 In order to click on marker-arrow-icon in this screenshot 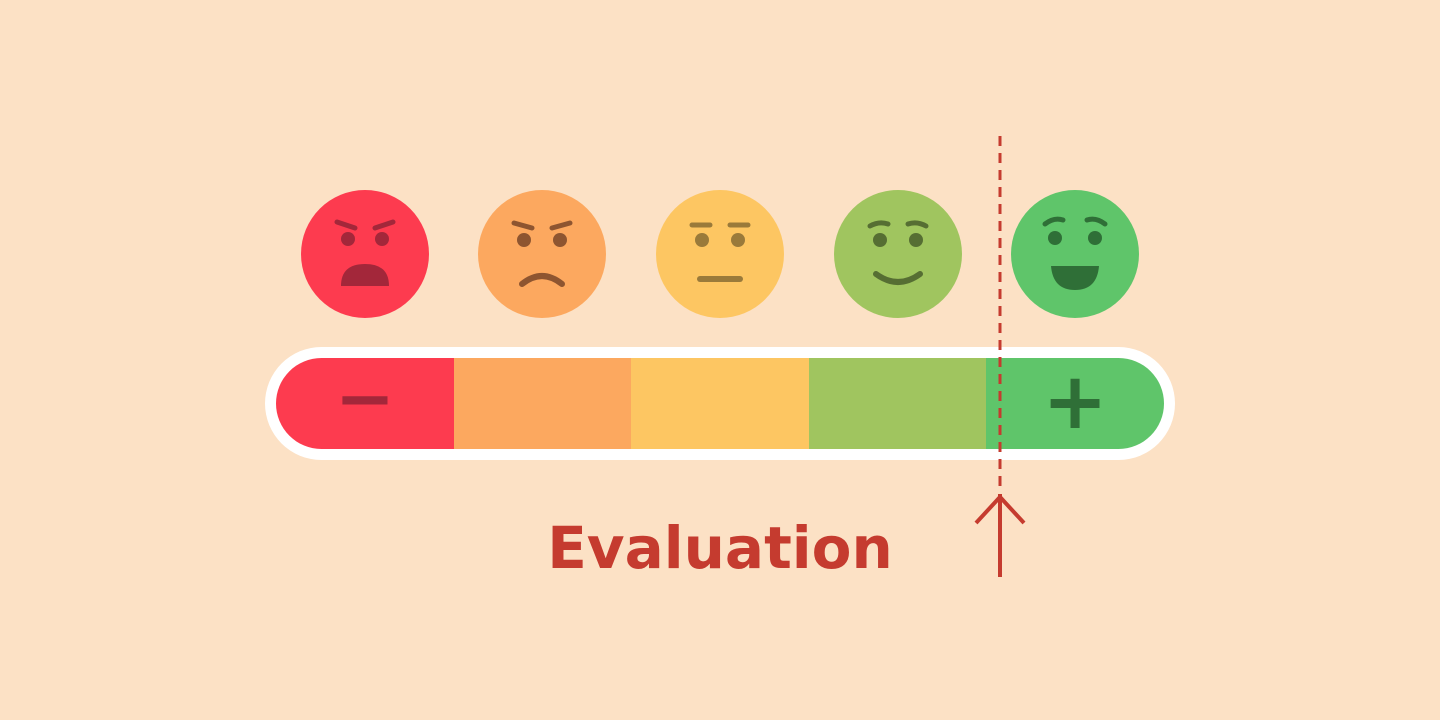, I will do `click(1000, 535)`.